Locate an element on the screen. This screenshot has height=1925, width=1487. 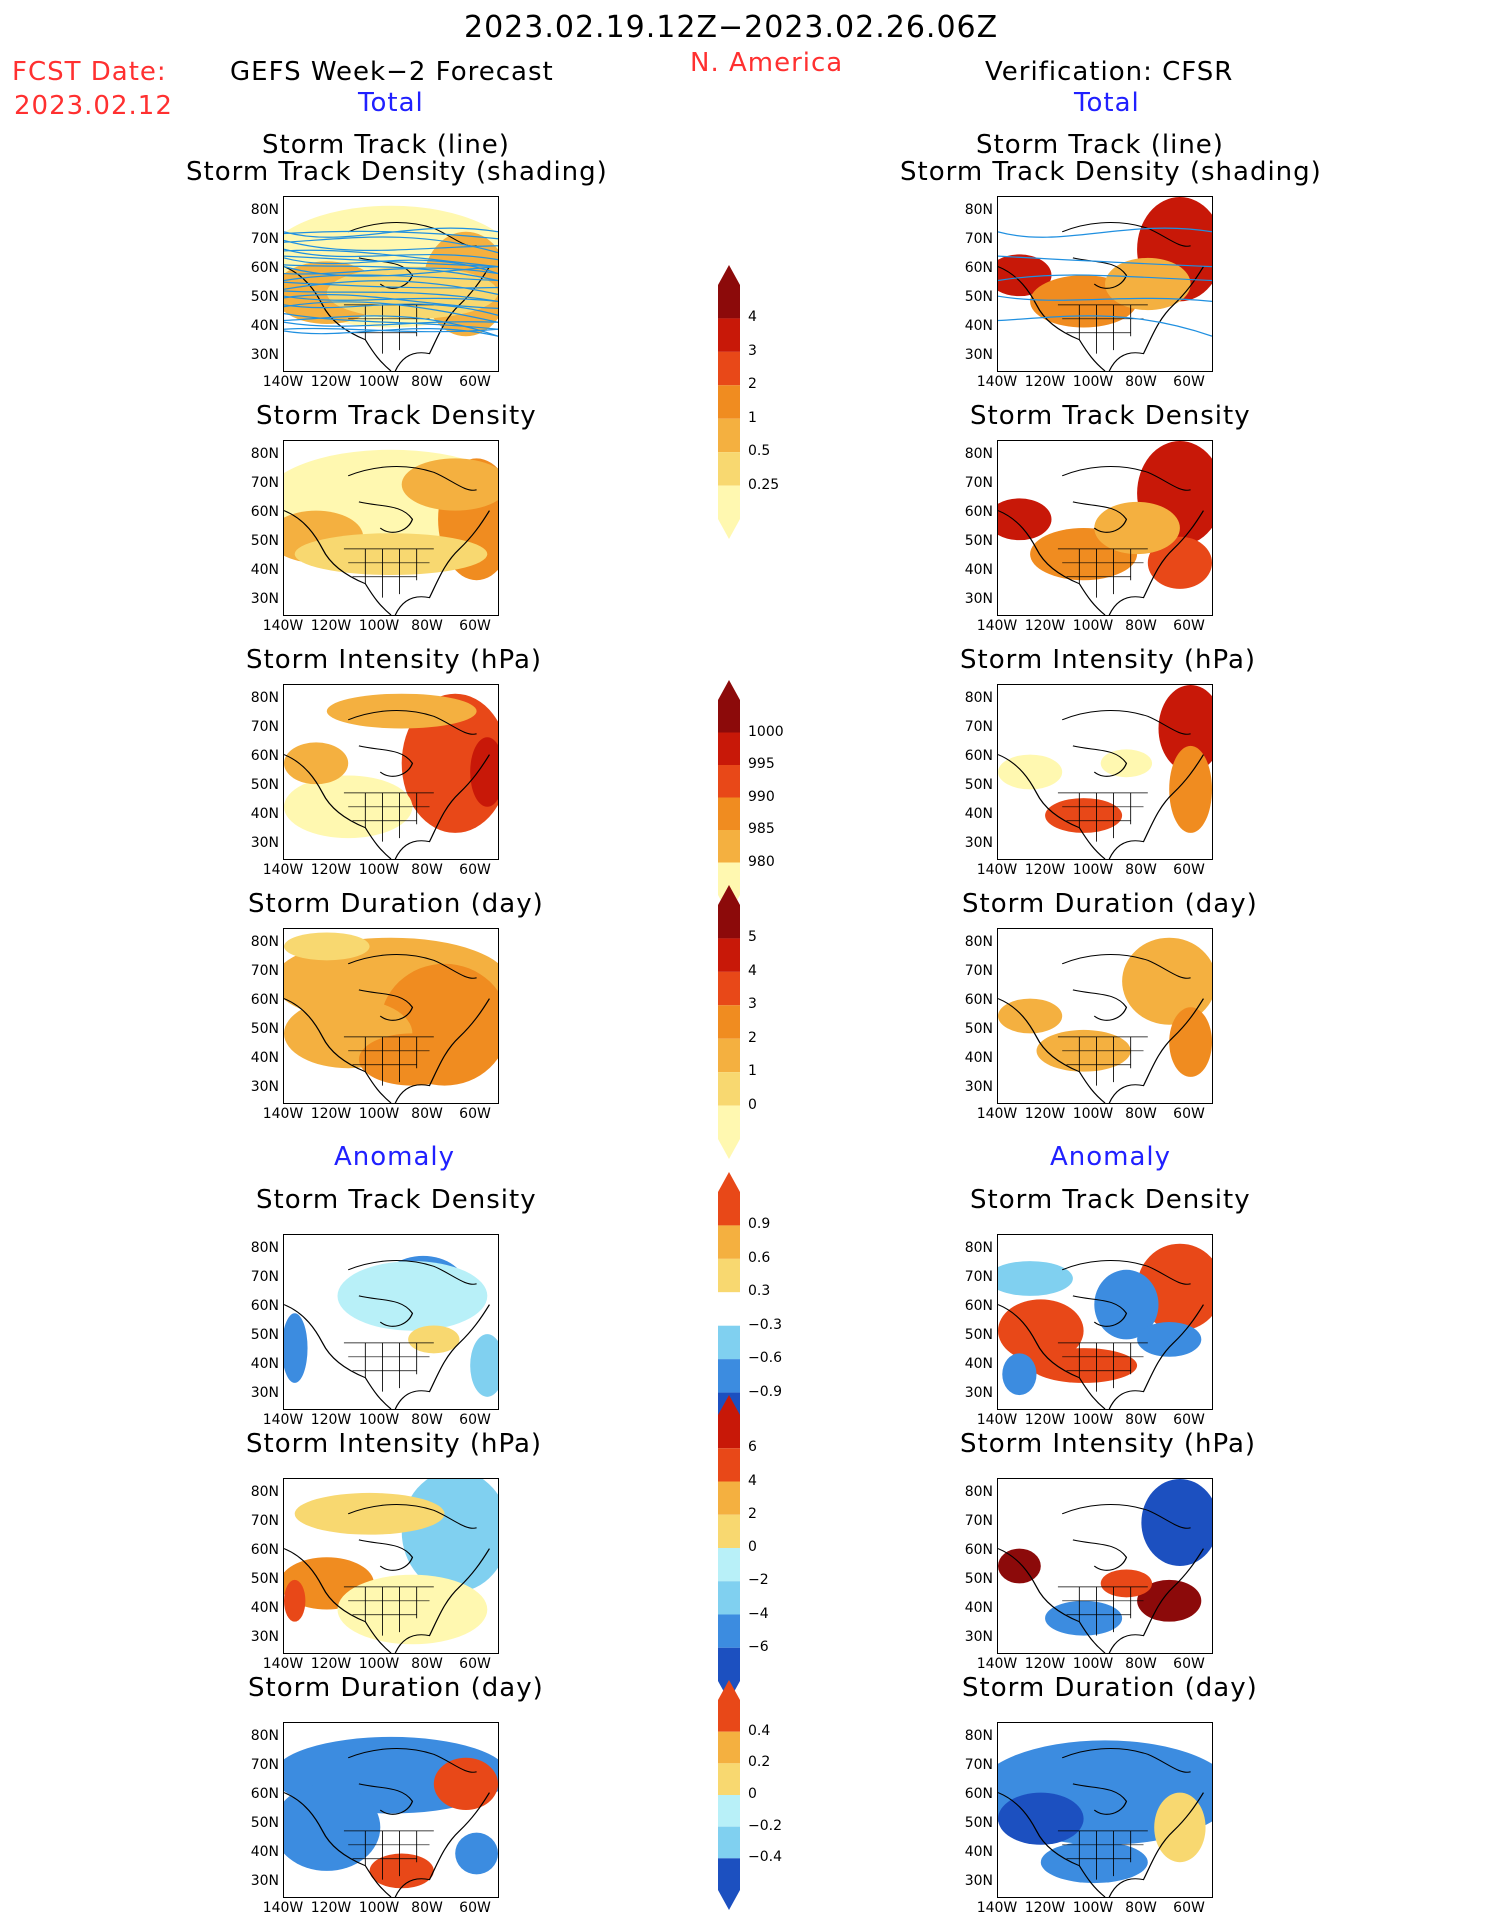
colorbar-label: 0 is located at coordinates (752, 1547).